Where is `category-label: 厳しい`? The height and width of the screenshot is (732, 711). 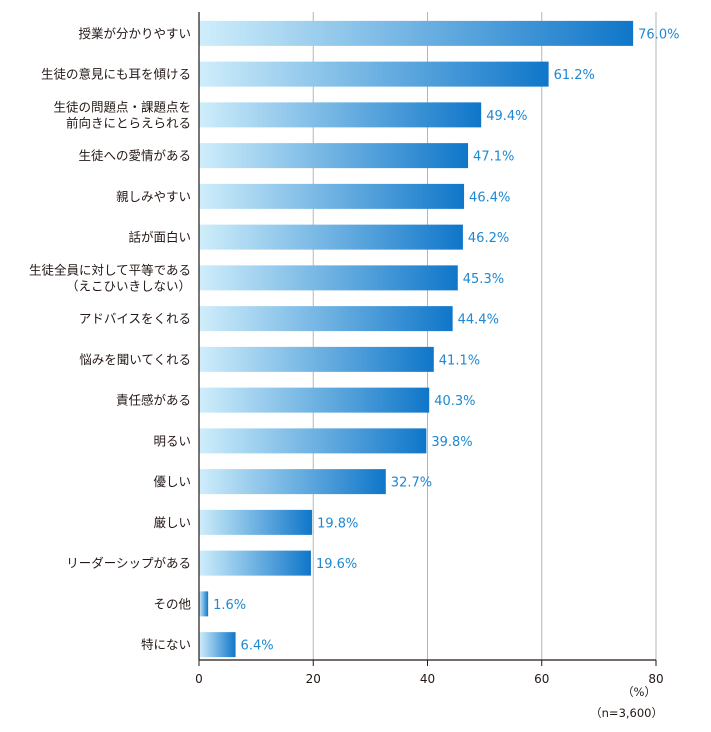
category-label: 厳しい is located at coordinates (172, 522).